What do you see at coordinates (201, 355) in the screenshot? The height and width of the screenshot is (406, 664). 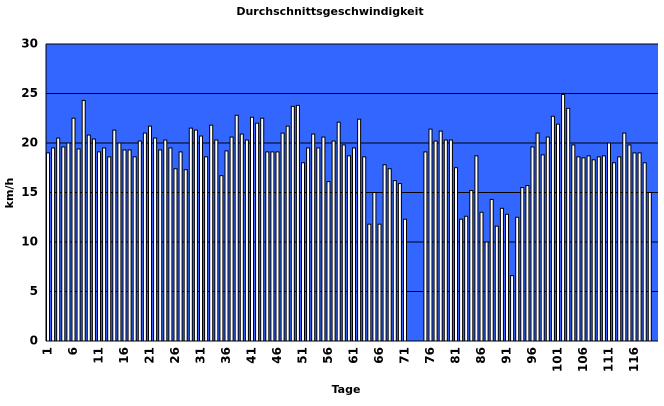 I see `x-tick-label: 31` at bounding box center [201, 355].